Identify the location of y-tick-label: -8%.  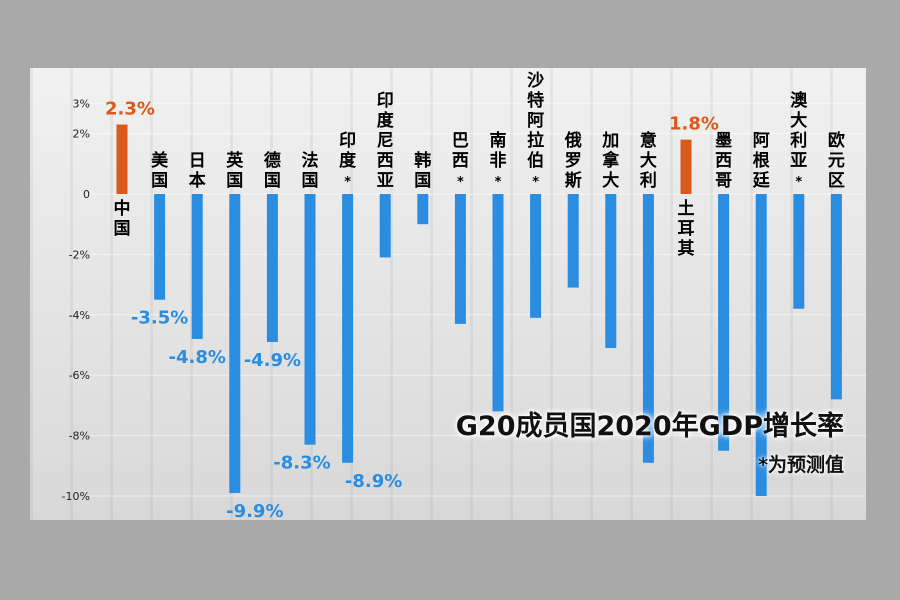
(79, 436).